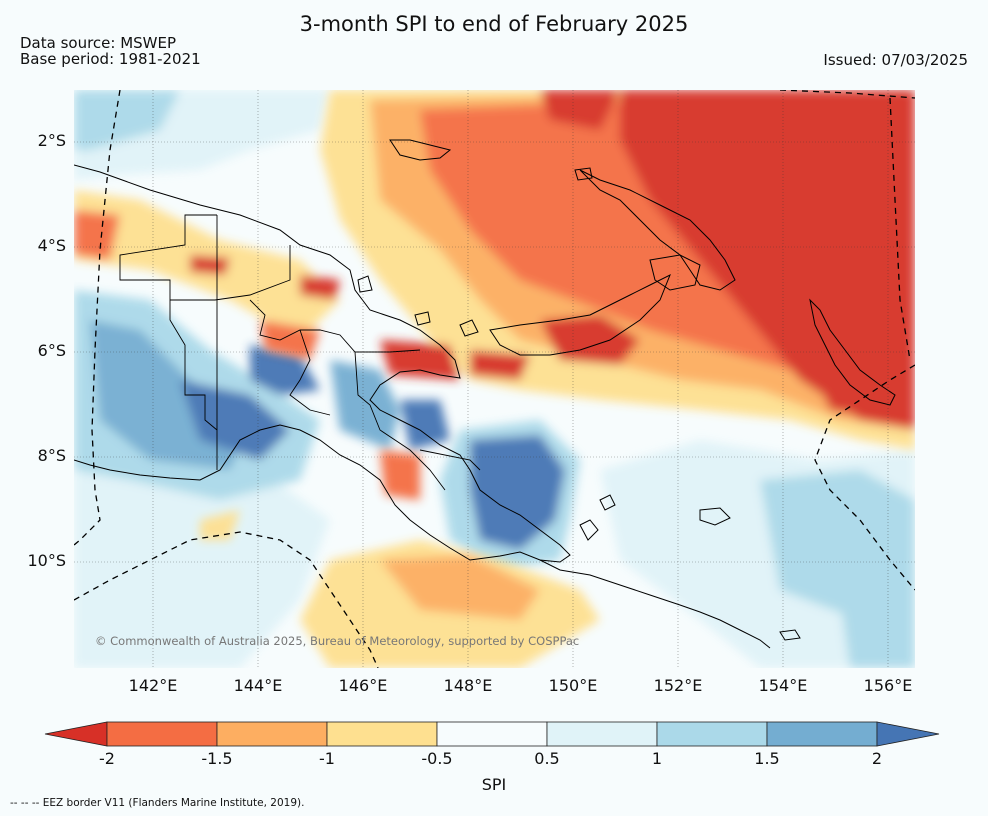 This screenshot has height=816, width=988. I want to click on data-source-text: Data source: MSWEP, so click(98, 43).